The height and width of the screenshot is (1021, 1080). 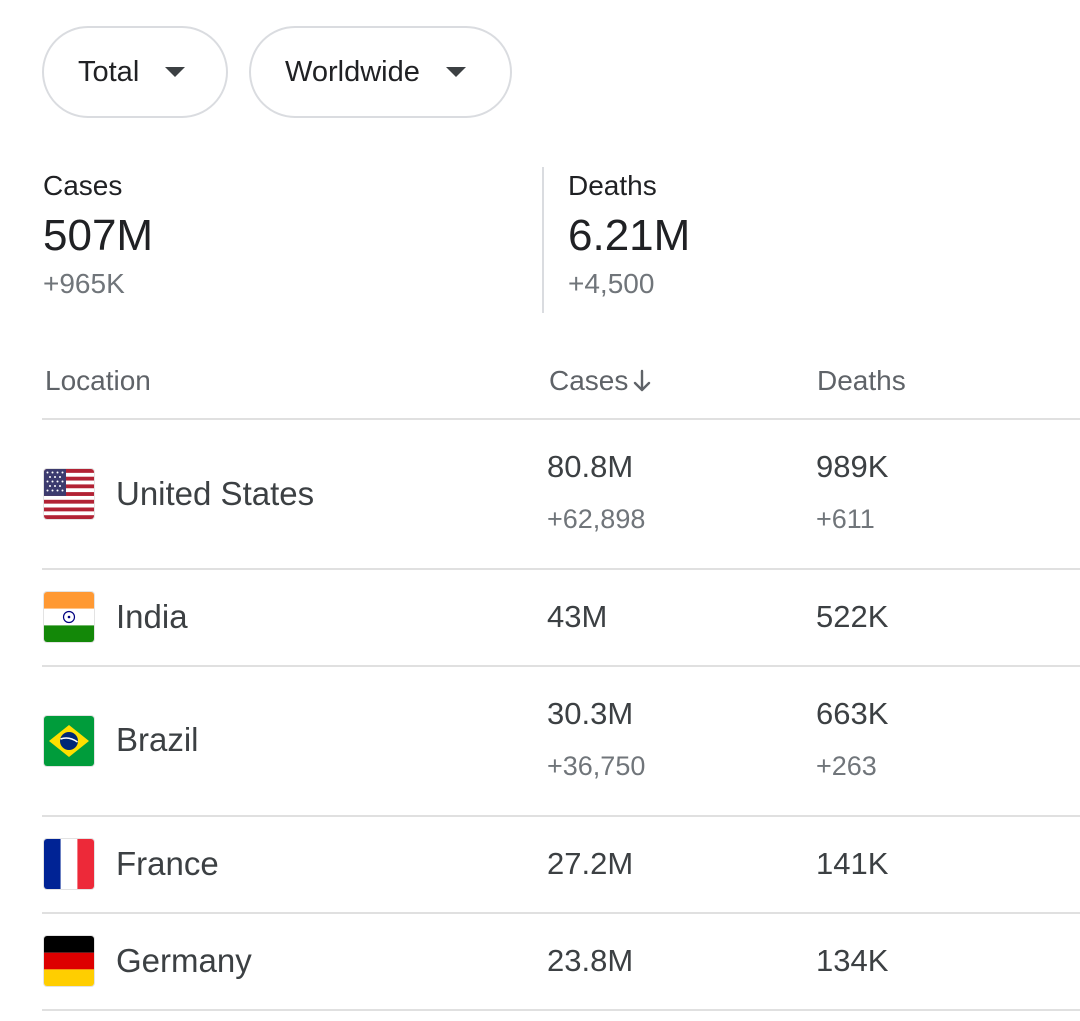 I want to click on location-name: United States, so click(x=215, y=493).